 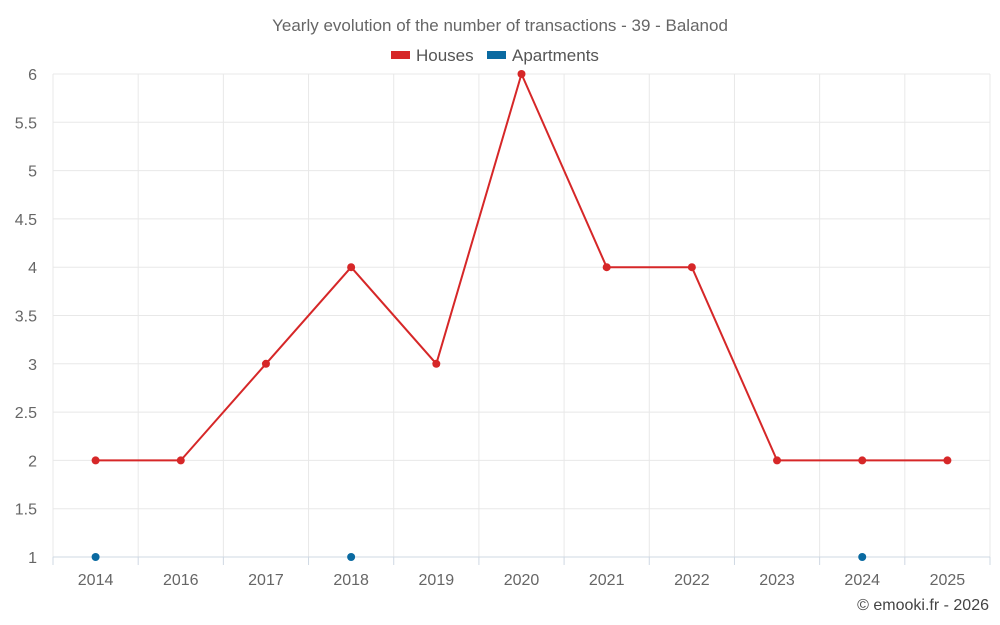 I want to click on credit-text: © emooki.fr - 2026, so click(x=923, y=605).